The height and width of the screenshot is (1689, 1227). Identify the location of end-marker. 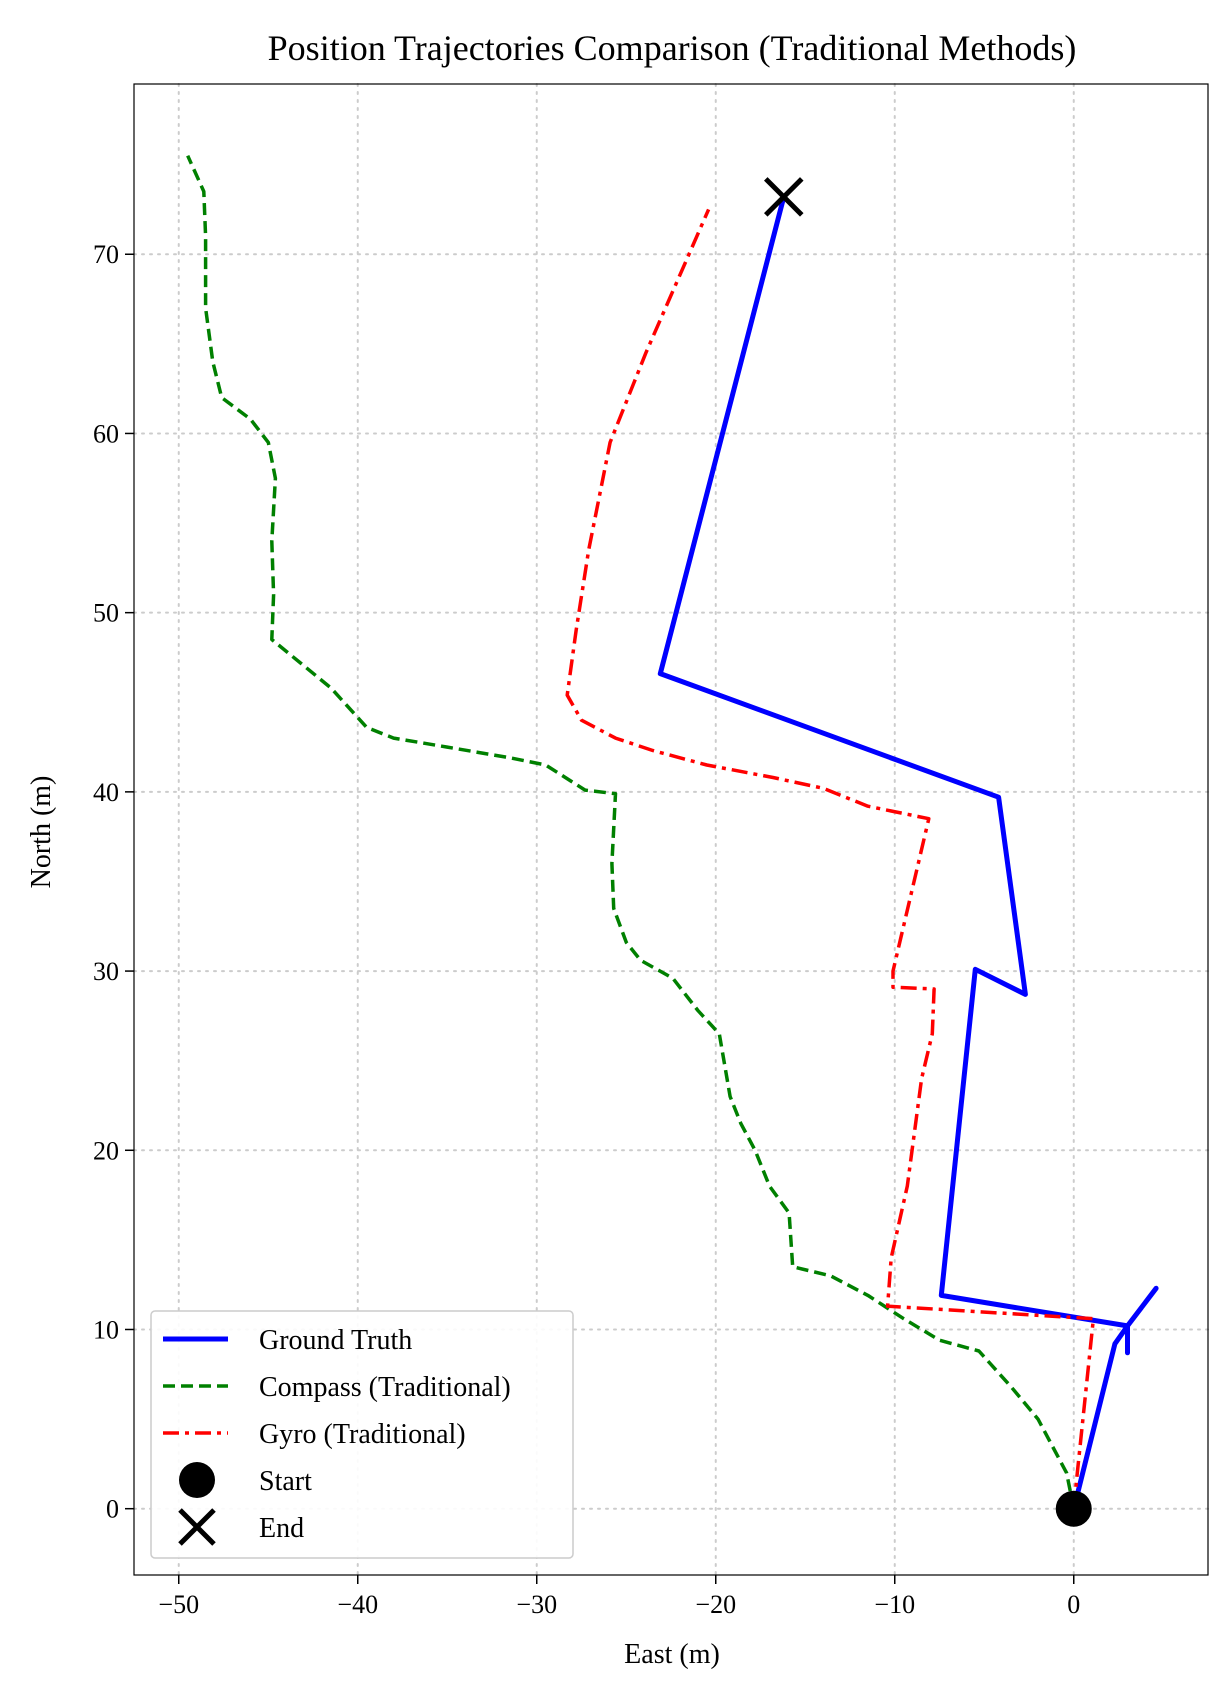
(784, 197).